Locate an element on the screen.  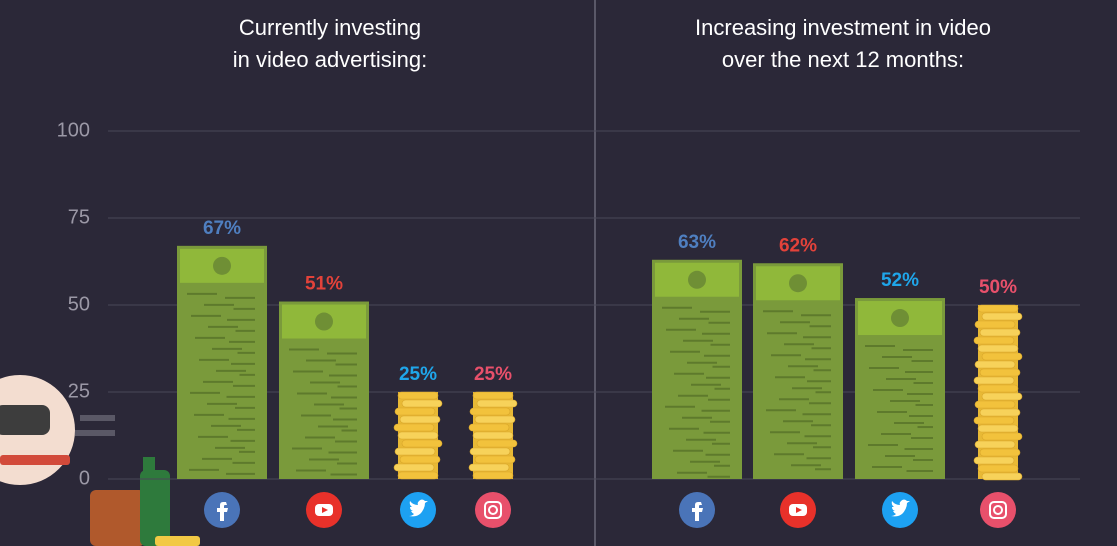
value-label: 52% is located at coordinates (900, 280).